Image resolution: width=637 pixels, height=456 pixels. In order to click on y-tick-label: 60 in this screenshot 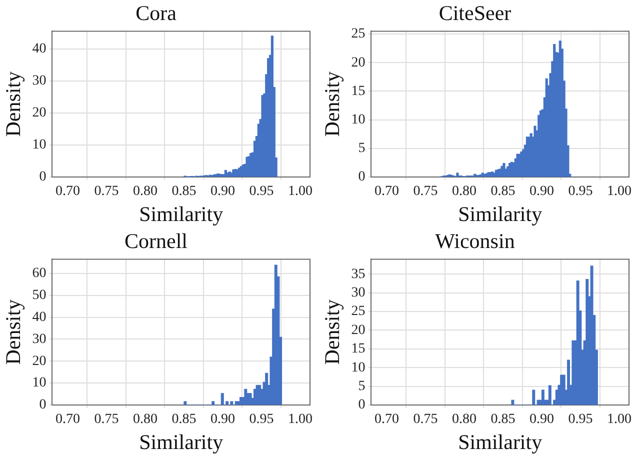, I will do `click(39, 274)`.